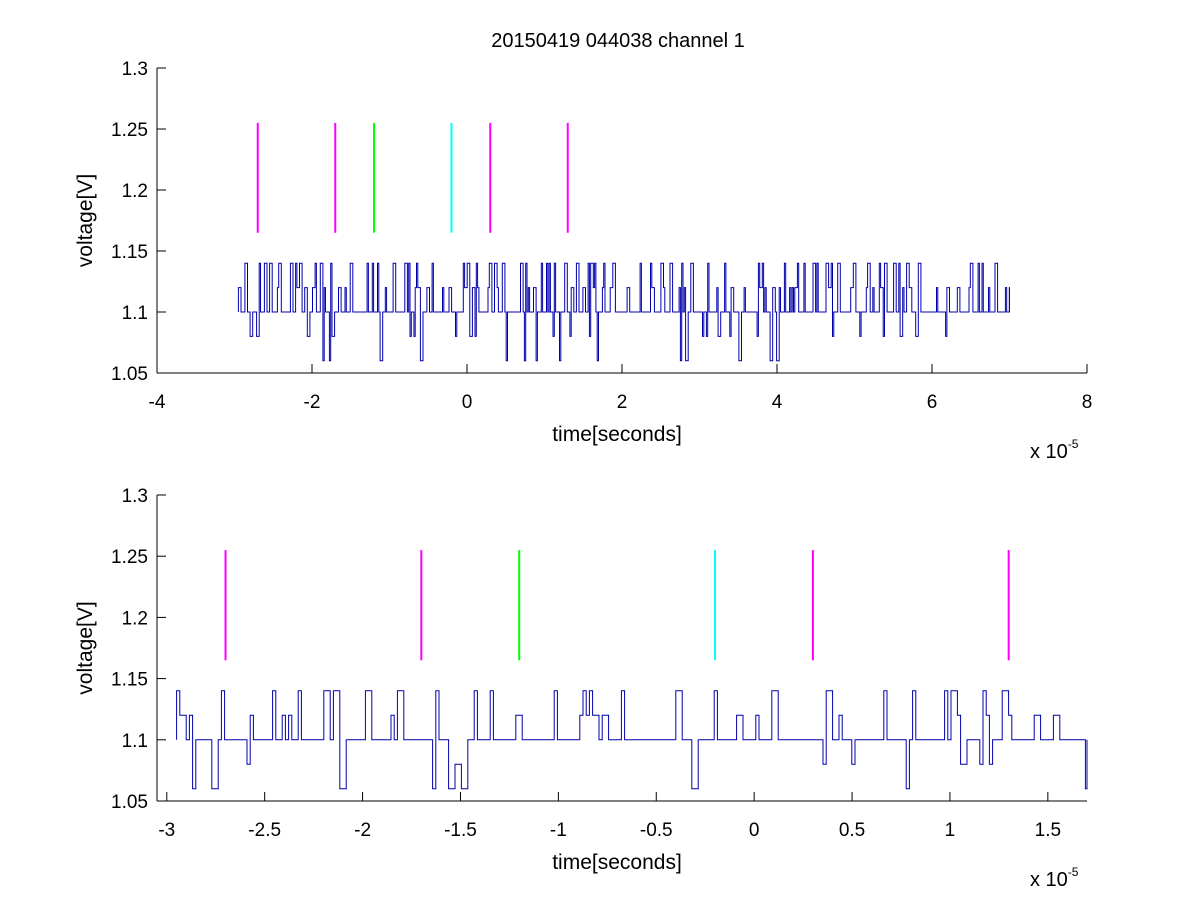 Image resolution: width=1200 pixels, height=901 pixels. What do you see at coordinates (852, 830) in the screenshot?
I see `x-tick-label: 0.5` at bounding box center [852, 830].